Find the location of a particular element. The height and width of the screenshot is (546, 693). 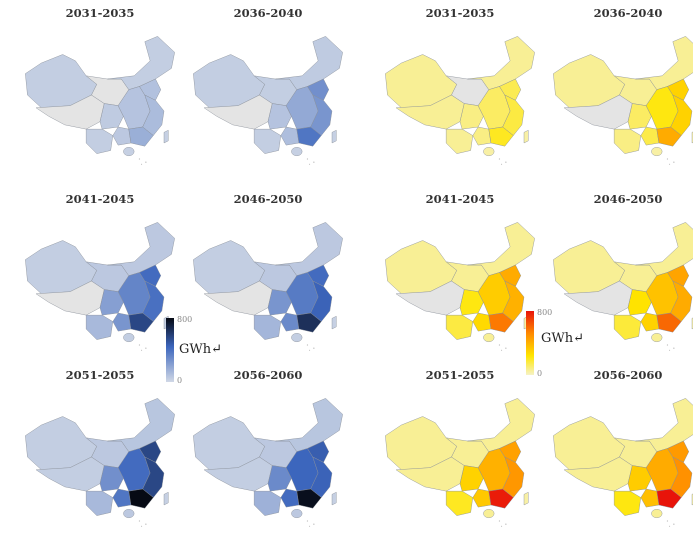

blue-map-2056-2060: 2056-2060 is located at coordinates (268, 450).